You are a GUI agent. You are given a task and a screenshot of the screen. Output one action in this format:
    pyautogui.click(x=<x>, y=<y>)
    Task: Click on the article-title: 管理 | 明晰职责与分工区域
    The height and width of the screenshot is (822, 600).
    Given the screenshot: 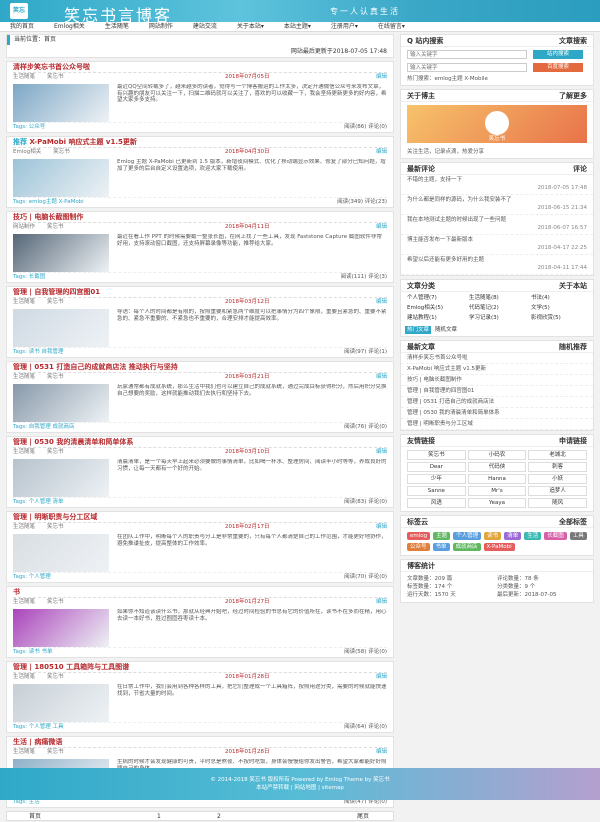 What is the action you would take?
    pyautogui.click(x=200, y=517)
    